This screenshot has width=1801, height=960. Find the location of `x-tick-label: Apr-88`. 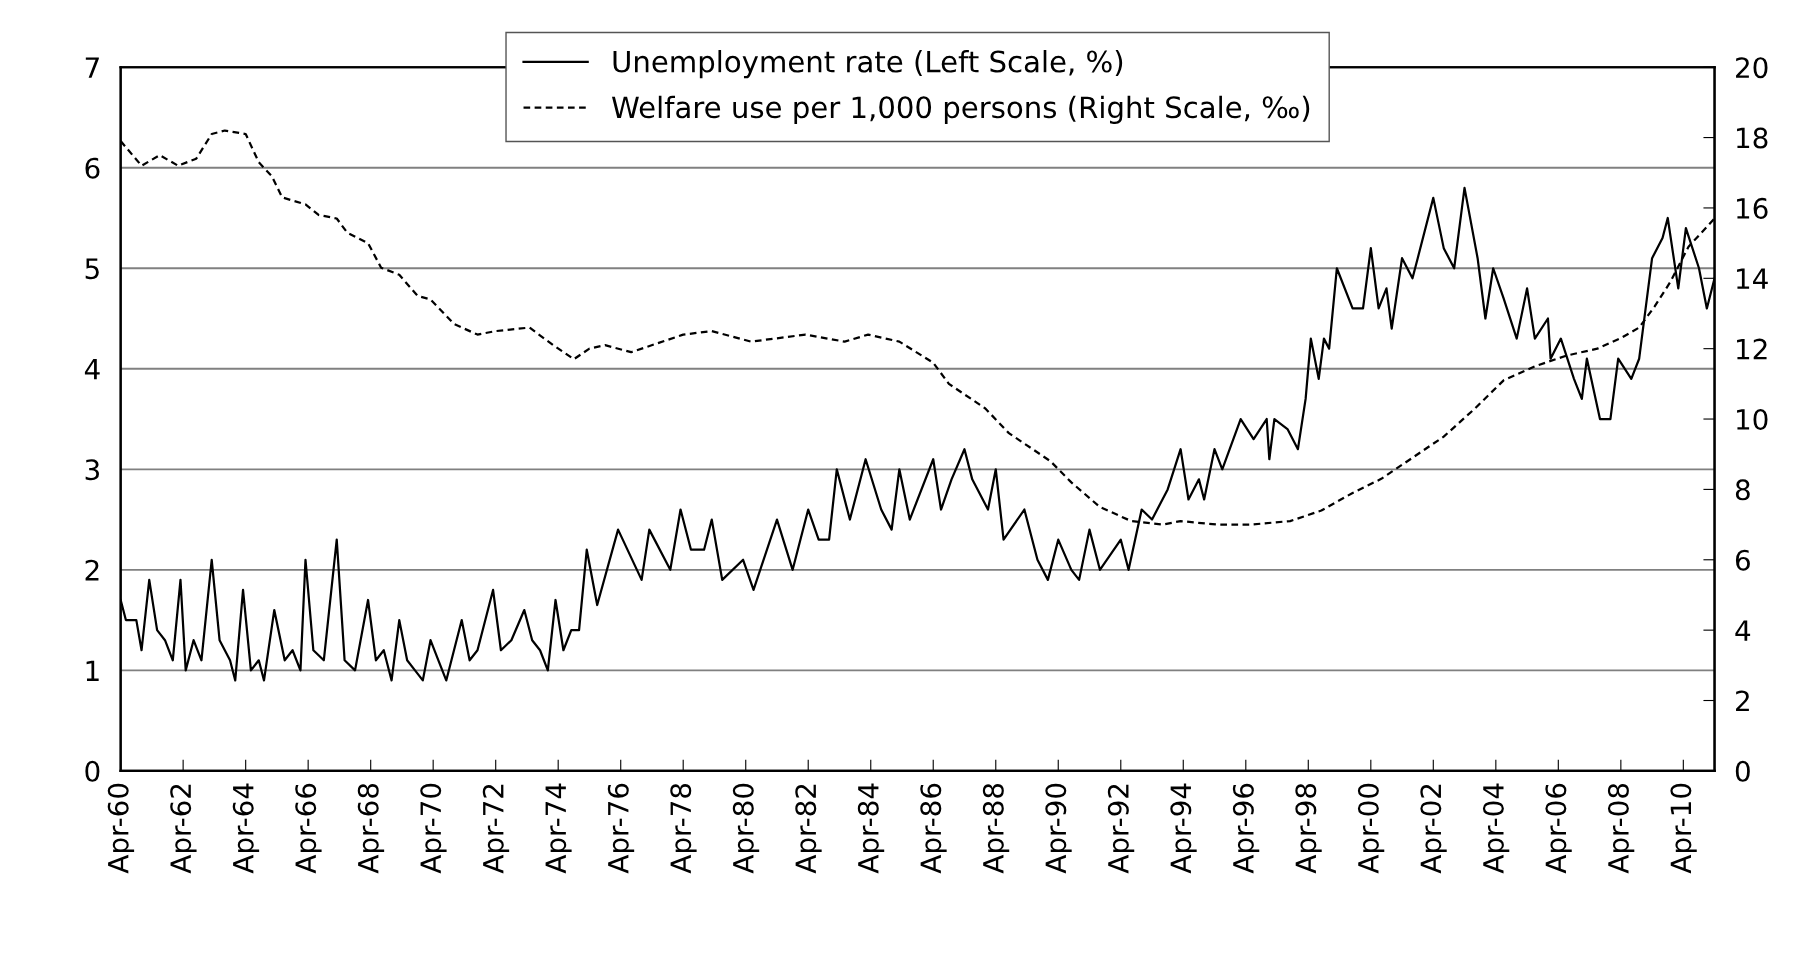

x-tick-label: Apr-88 is located at coordinates (996, 828).